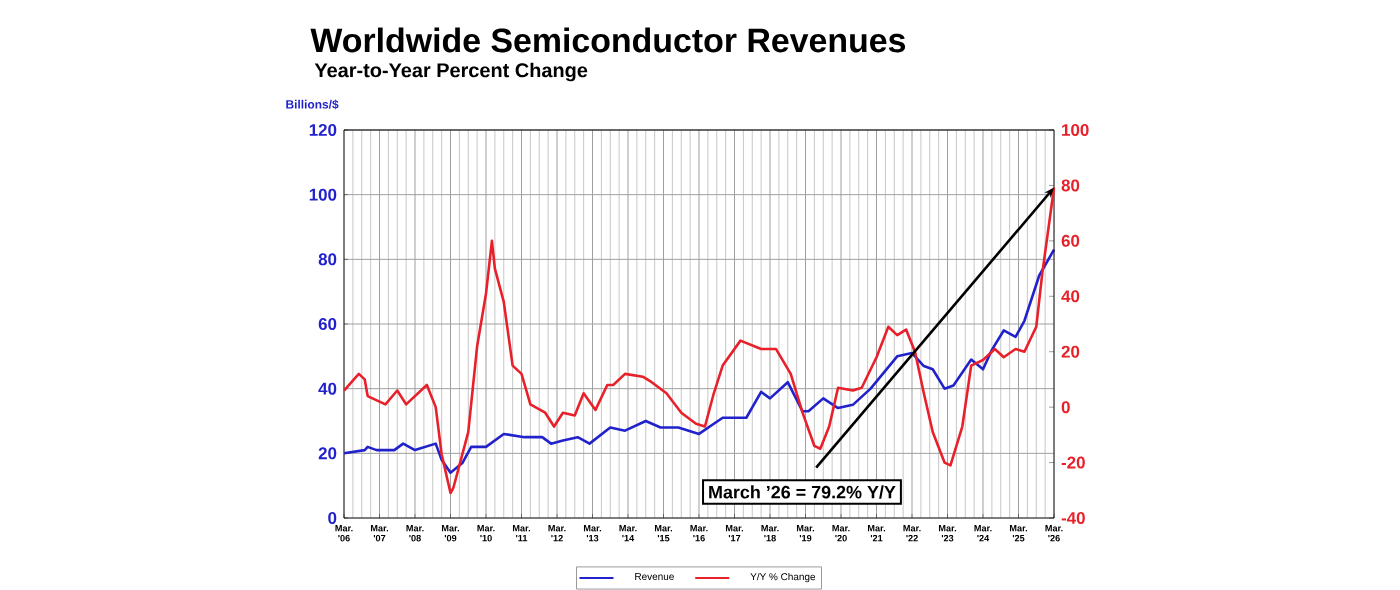 The image size is (1400, 590). Describe the element at coordinates (1075, 130) in the screenshot. I see `y2-tick-label: 100` at that location.